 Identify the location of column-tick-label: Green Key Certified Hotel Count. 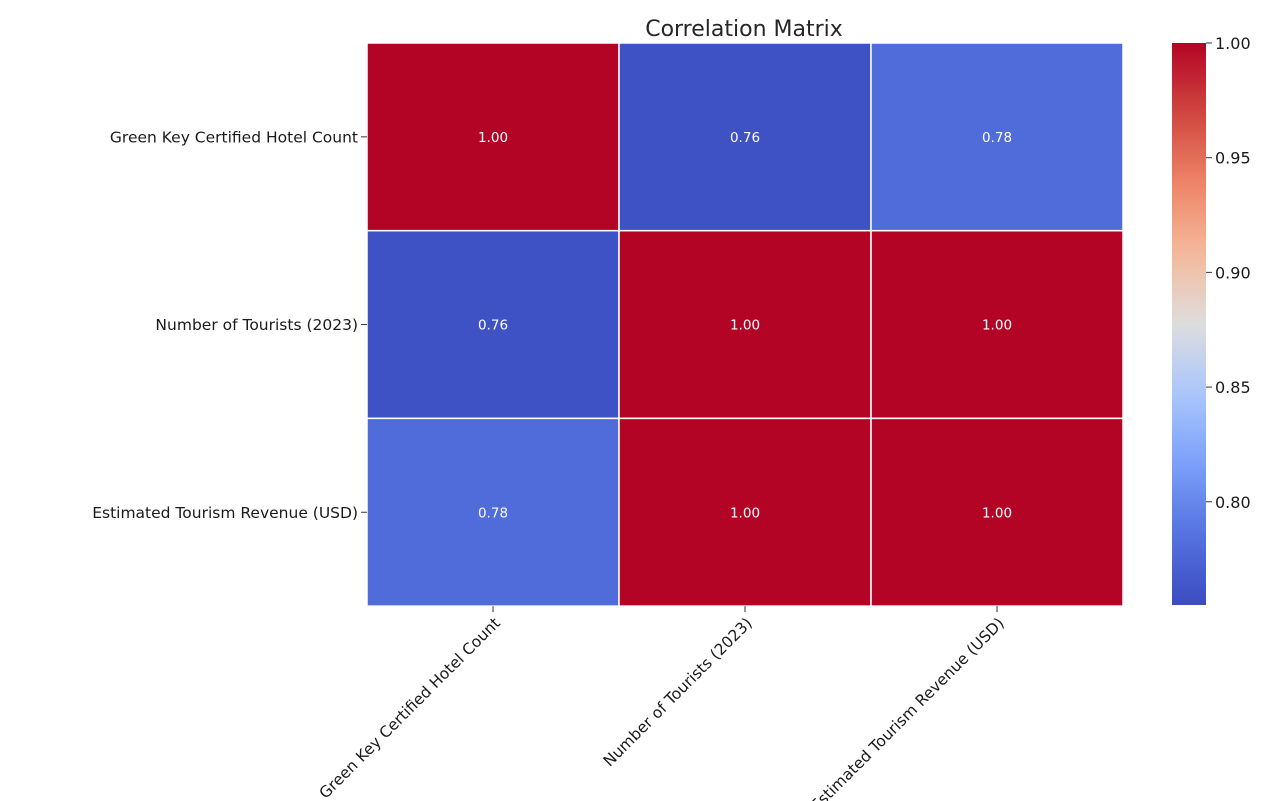
(410, 707).